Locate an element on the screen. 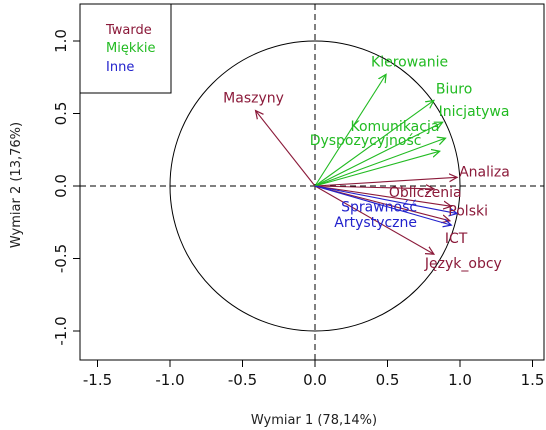 The height and width of the screenshot is (430, 546). arrow-inicjatywa is located at coordinates (378, 154).